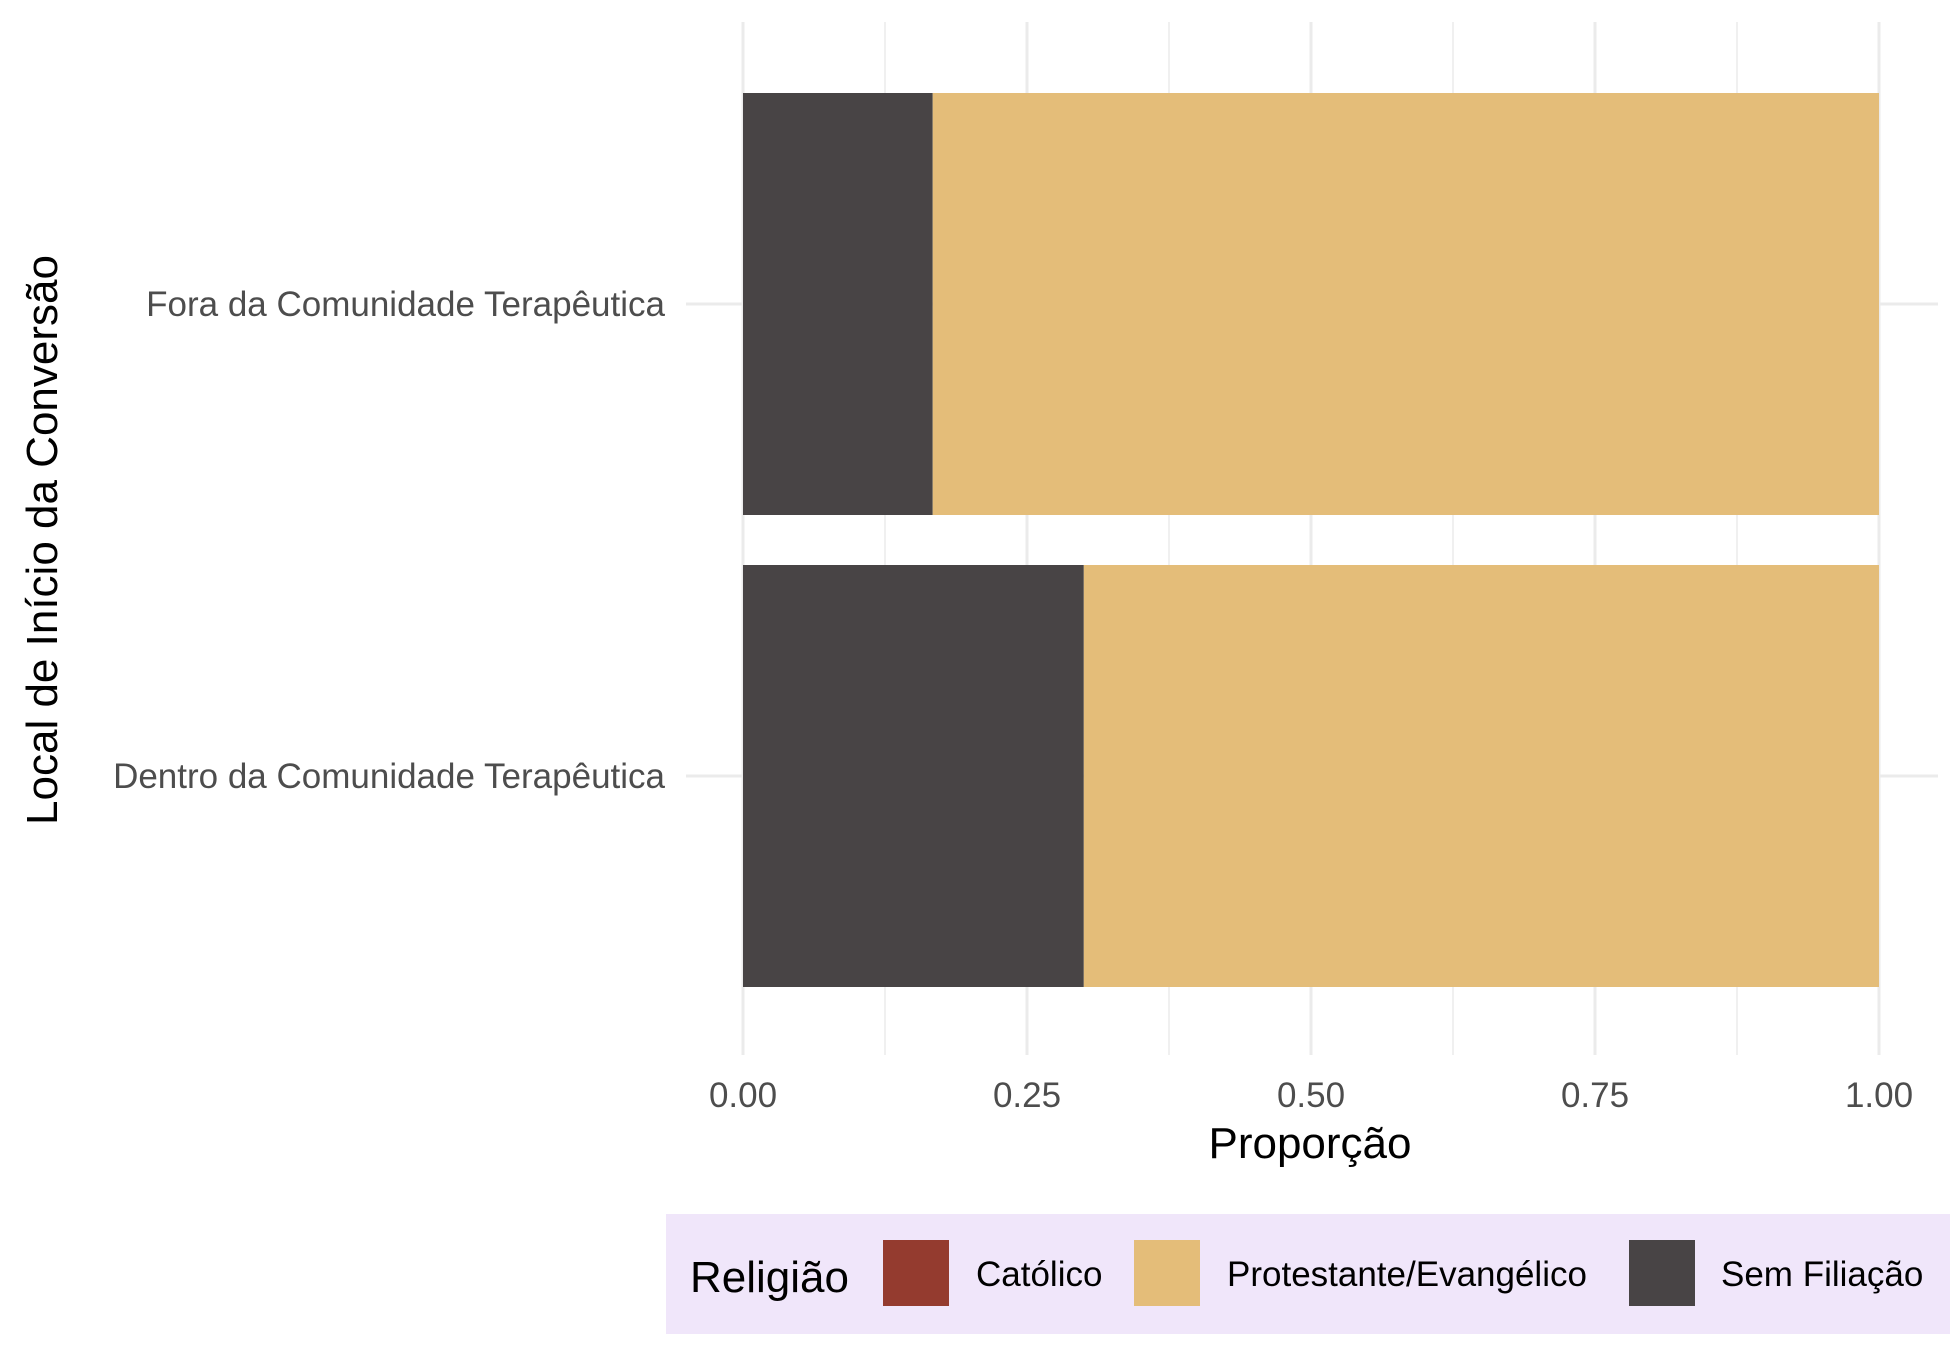 This screenshot has width=1950, height=1350. I want to click on legend-background, so click(1308, 1274).